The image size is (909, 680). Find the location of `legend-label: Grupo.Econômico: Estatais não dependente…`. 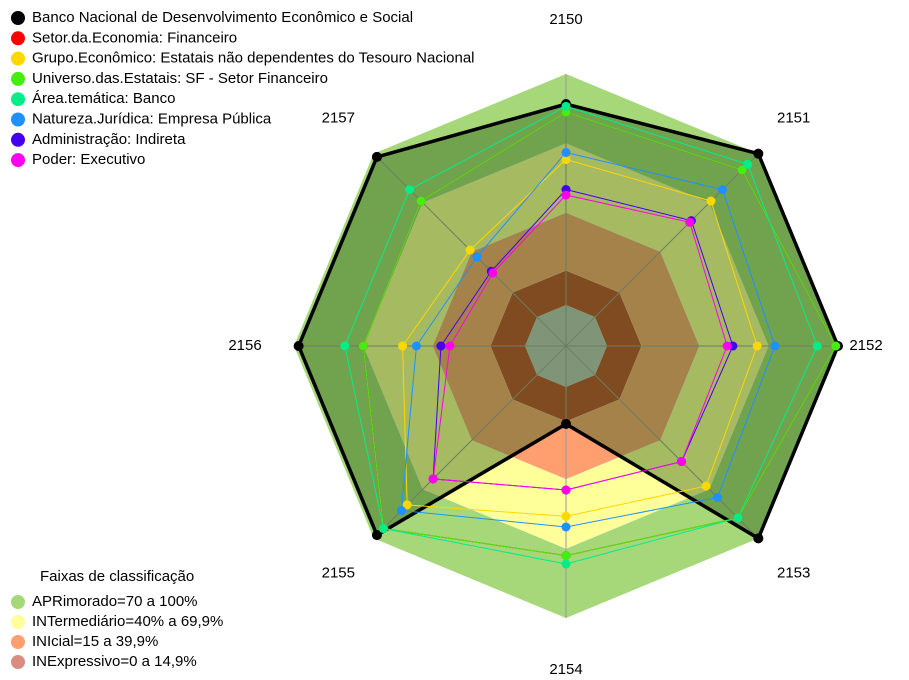

legend-label: Grupo.Econômico: Estatais não dependente… is located at coordinates (253, 58).